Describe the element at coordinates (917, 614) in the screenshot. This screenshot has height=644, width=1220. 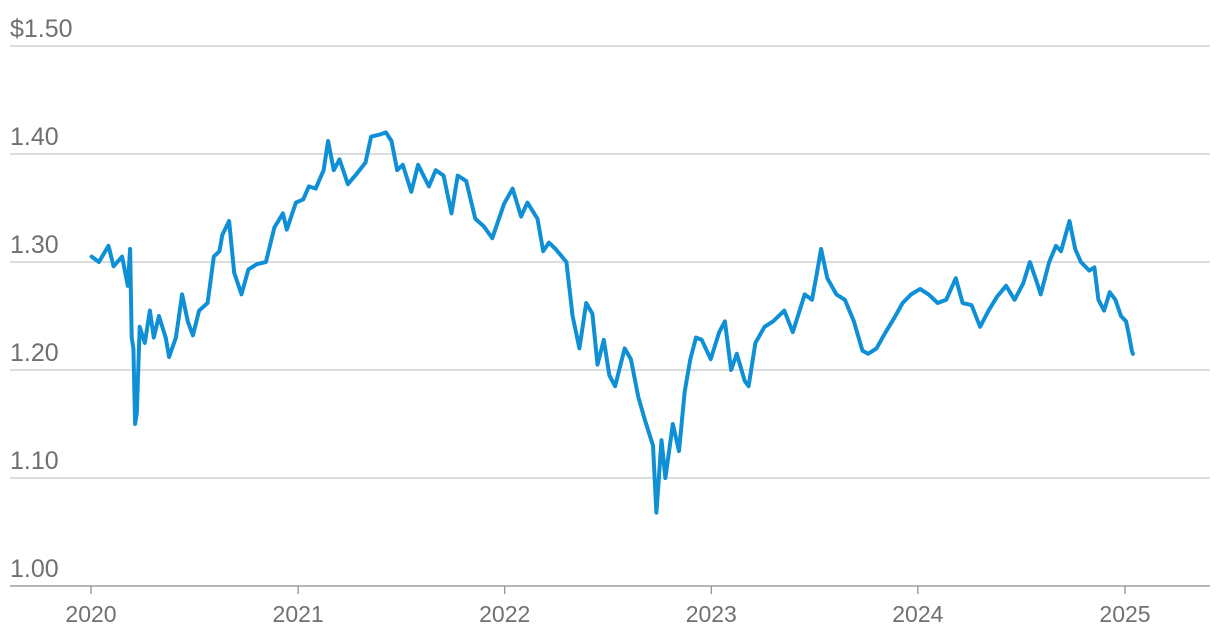
I see `x-tick-label-4: 2024` at that location.